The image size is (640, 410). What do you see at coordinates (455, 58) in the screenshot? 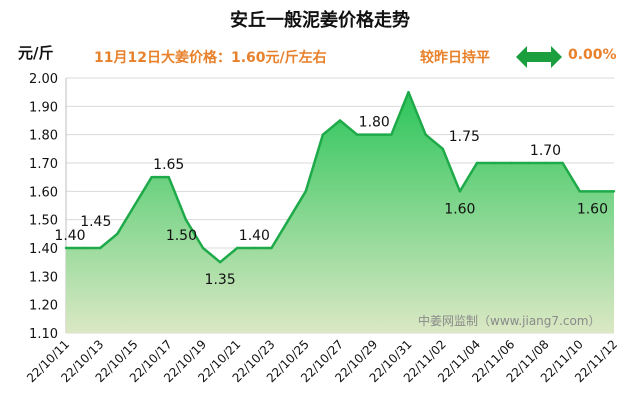
I see `compare-label: 较昨日持平` at bounding box center [455, 58].